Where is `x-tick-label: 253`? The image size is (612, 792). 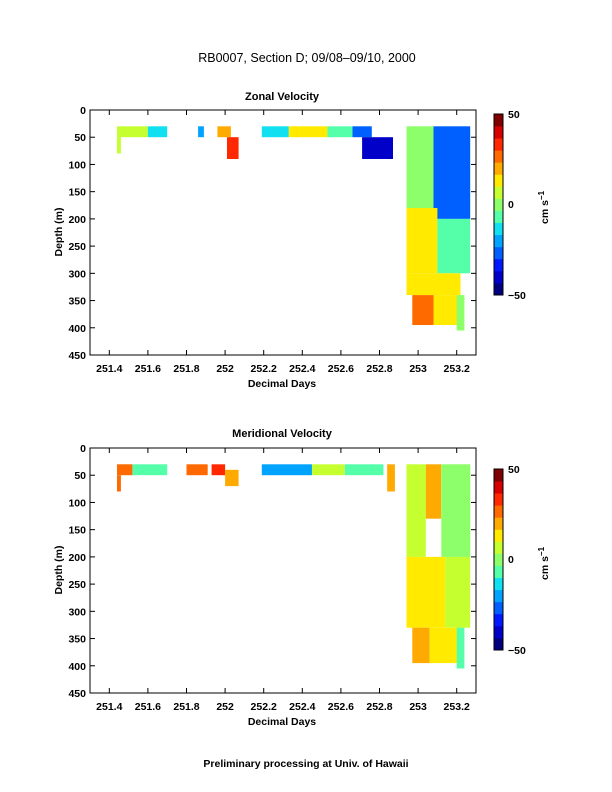
x-tick-label: 253 is located at coordinates (418, 369).